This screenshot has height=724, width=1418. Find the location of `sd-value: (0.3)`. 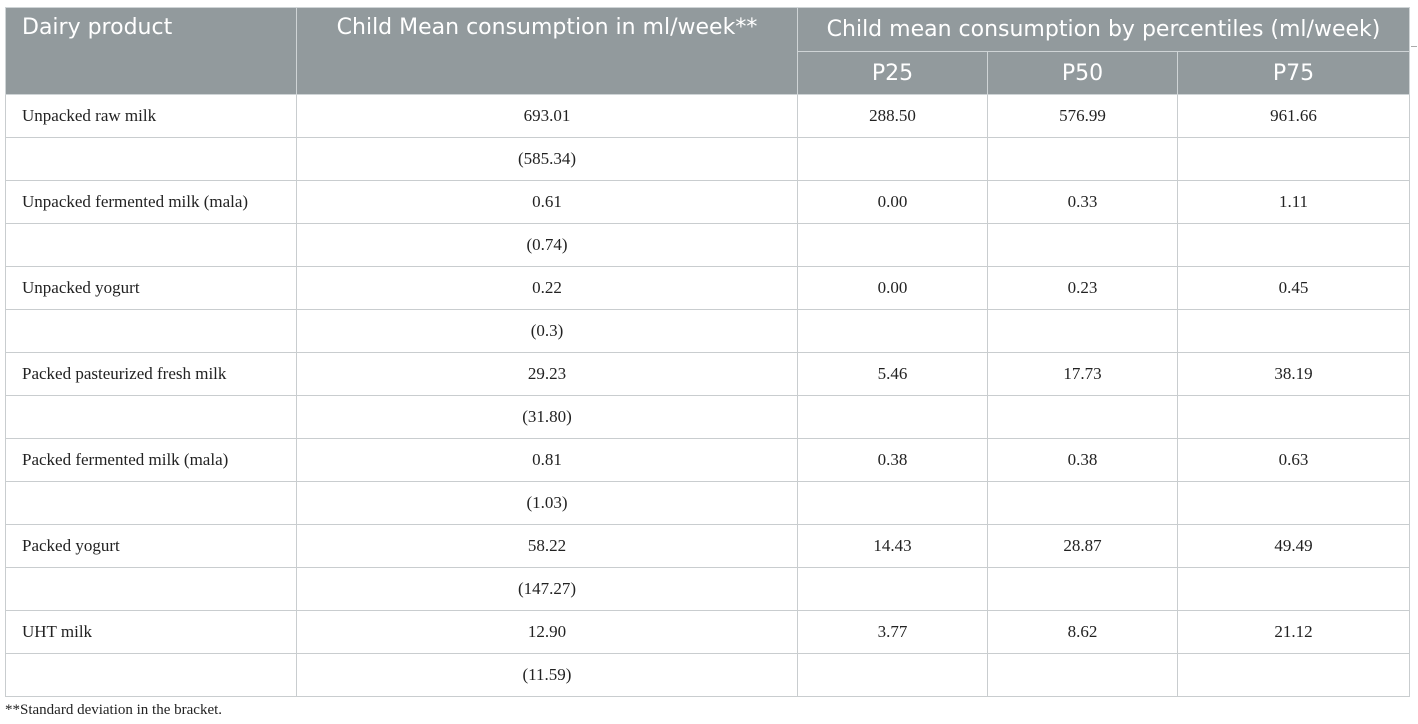

sd-value: (0.3) is located at coordinates (547, 331).